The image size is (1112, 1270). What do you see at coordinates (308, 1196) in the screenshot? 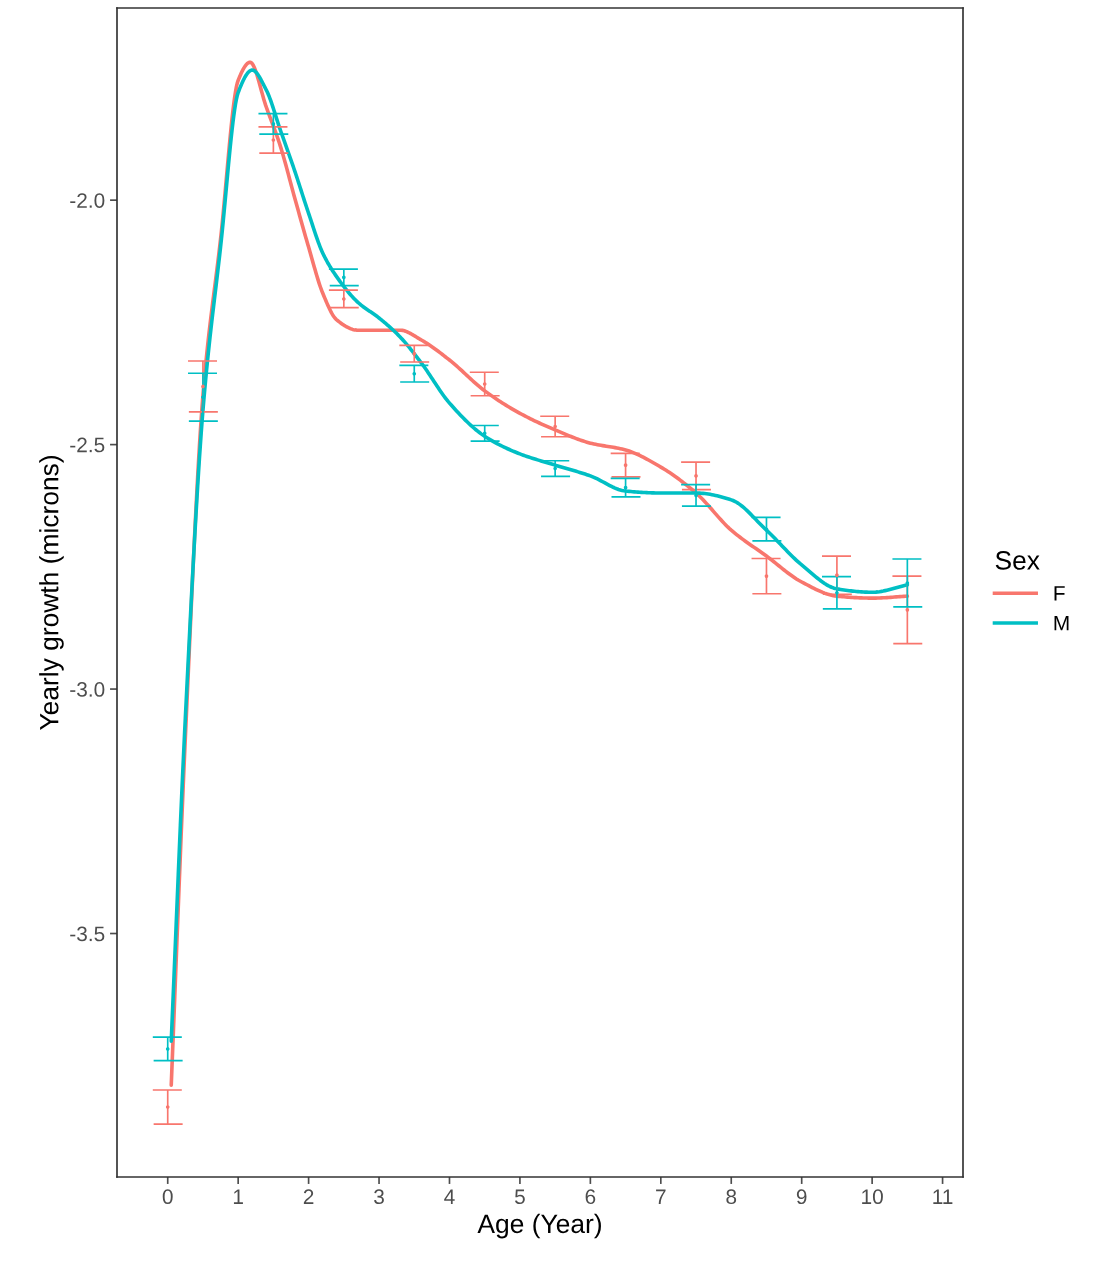
I see `x-tick-label: 2` at bounding box center [308, 1196].